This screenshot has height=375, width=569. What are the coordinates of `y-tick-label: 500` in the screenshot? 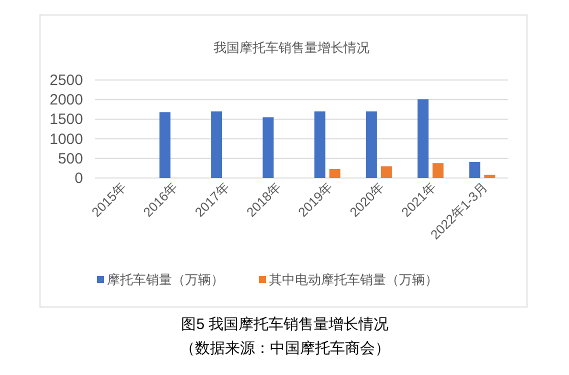 It's located at (70, 159).